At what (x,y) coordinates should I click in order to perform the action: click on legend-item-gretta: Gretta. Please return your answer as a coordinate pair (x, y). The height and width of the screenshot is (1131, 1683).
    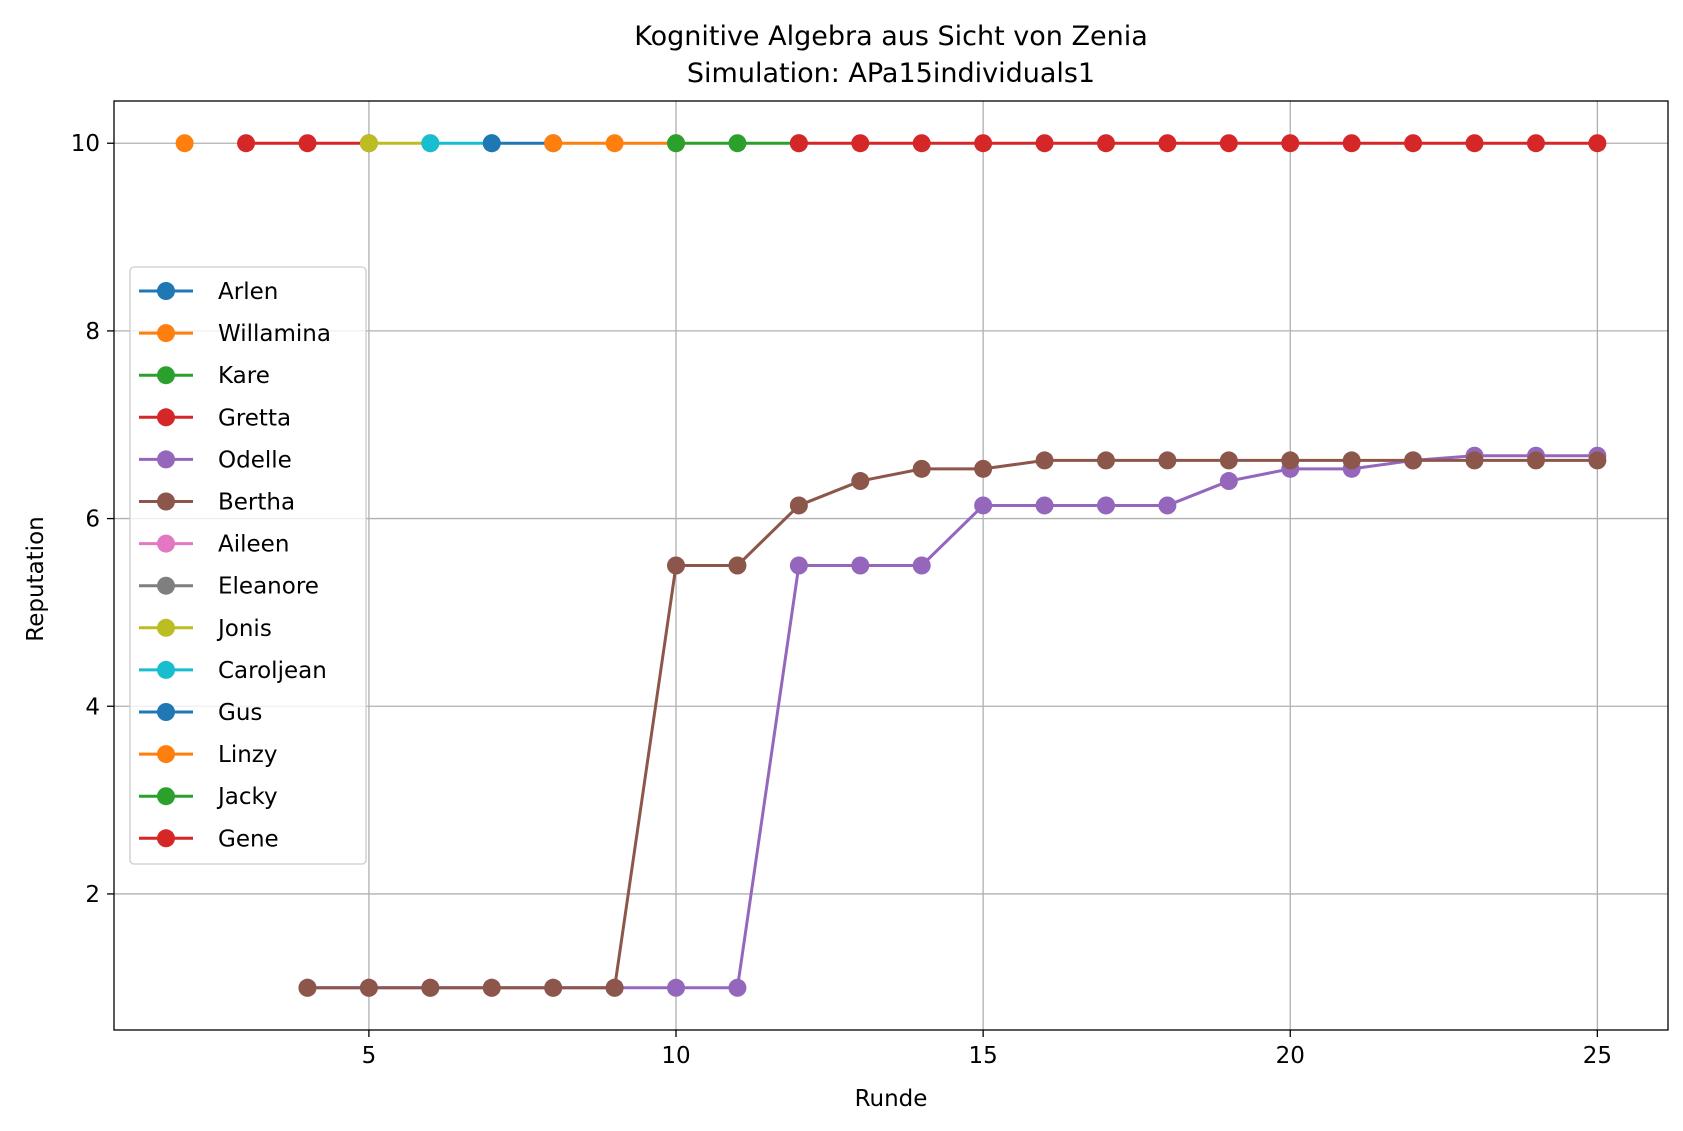
    Looking at the image, I should click on (215, 418).